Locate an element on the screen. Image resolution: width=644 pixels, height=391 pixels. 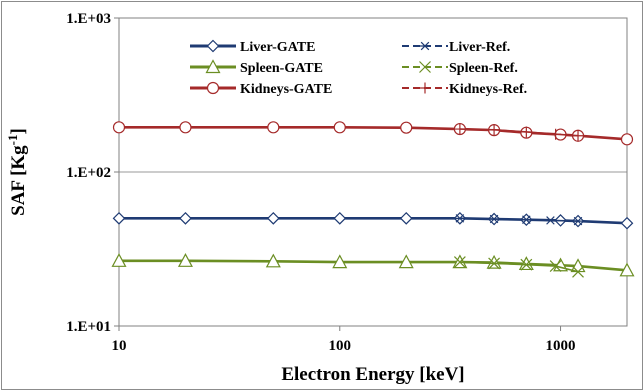
y-axis-ticks: 1.E+01 1.E+02 1.E+03 is located at coordinates (92, 173).